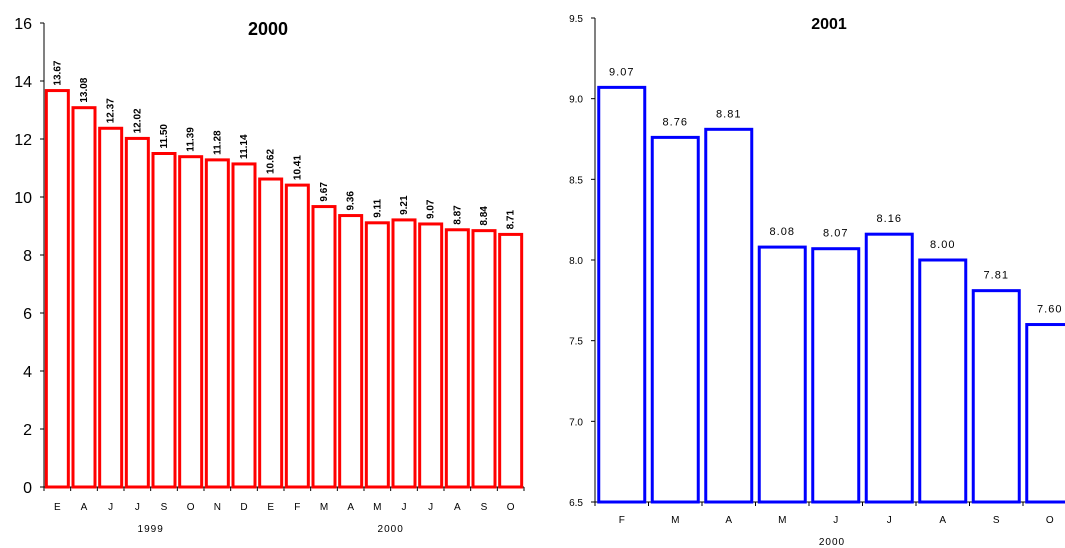  What do you see at coordinates (457, 215) in the screenshot?
I see `chart-2000-value-label: 8.87` at bounding box center [457, 215].